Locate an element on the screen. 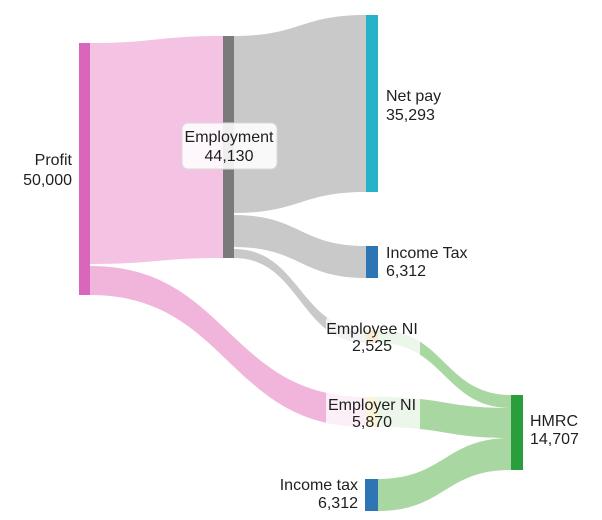  label-net-pay-value: 35,293 is located at coordinates (410, 115).